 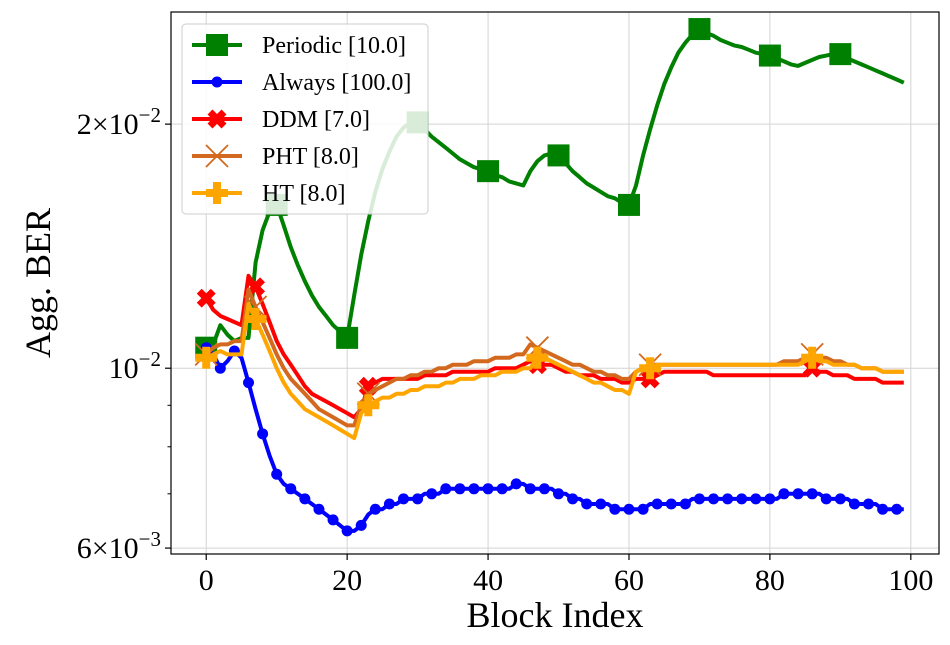 I want to click on legend-label: Always [100.0], so click(x=336, y=83).